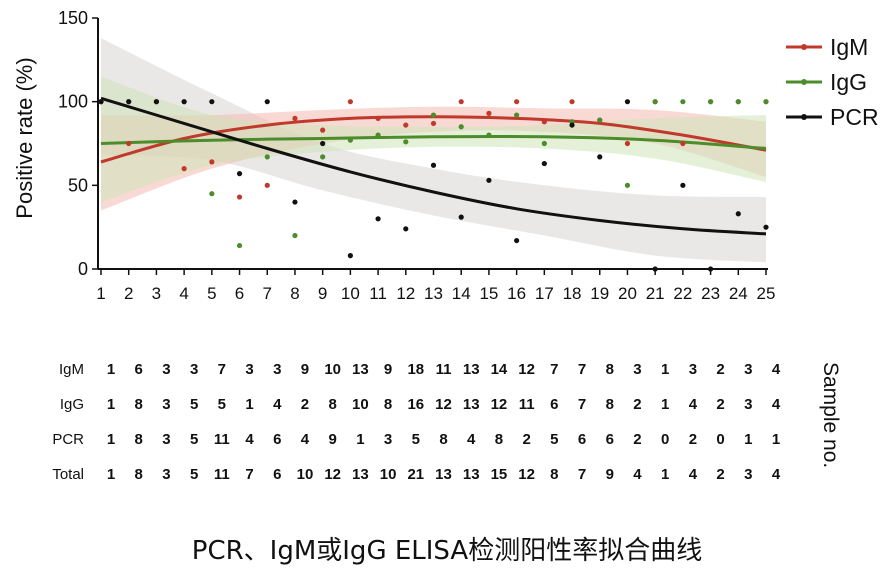 The image size is (894, 576). Describe the element at coordinates (294, 293) in the screenshot. I see `x-tick-label: 8` at that location.